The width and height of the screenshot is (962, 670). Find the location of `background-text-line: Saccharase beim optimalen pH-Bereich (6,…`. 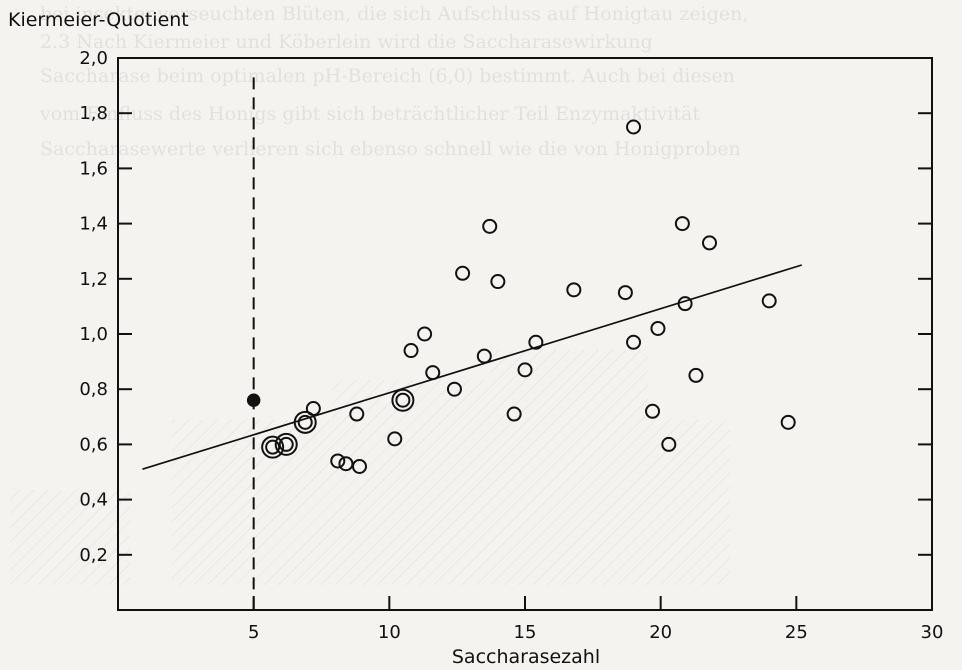

background-text-line: Saccharase beim optimalen pH-Bereich (6,… is located at coordinates (387, 76).